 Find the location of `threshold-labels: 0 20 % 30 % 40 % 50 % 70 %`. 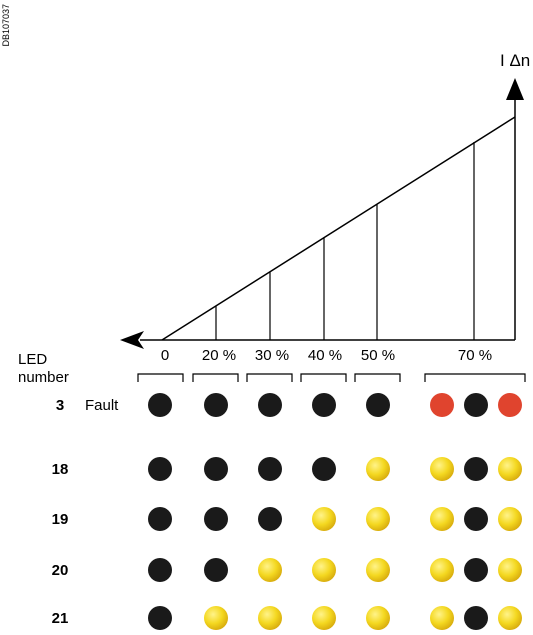

threshold-labels: 0 20 % 30 % 40 % 50 % 70 % is located at coordinates (326, 355).